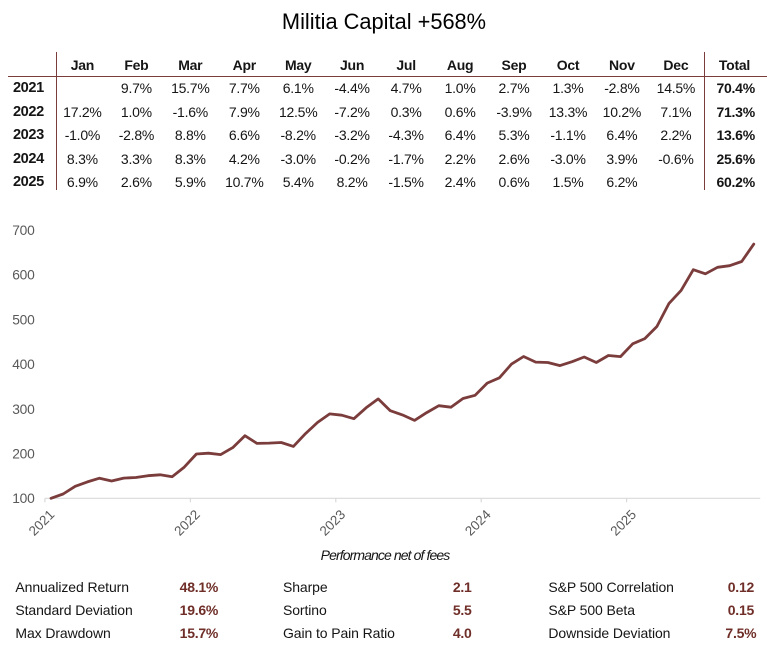 The width and height of the screenshot is (767, 657). I want to click on svg-text: 300, so click(23, 409).